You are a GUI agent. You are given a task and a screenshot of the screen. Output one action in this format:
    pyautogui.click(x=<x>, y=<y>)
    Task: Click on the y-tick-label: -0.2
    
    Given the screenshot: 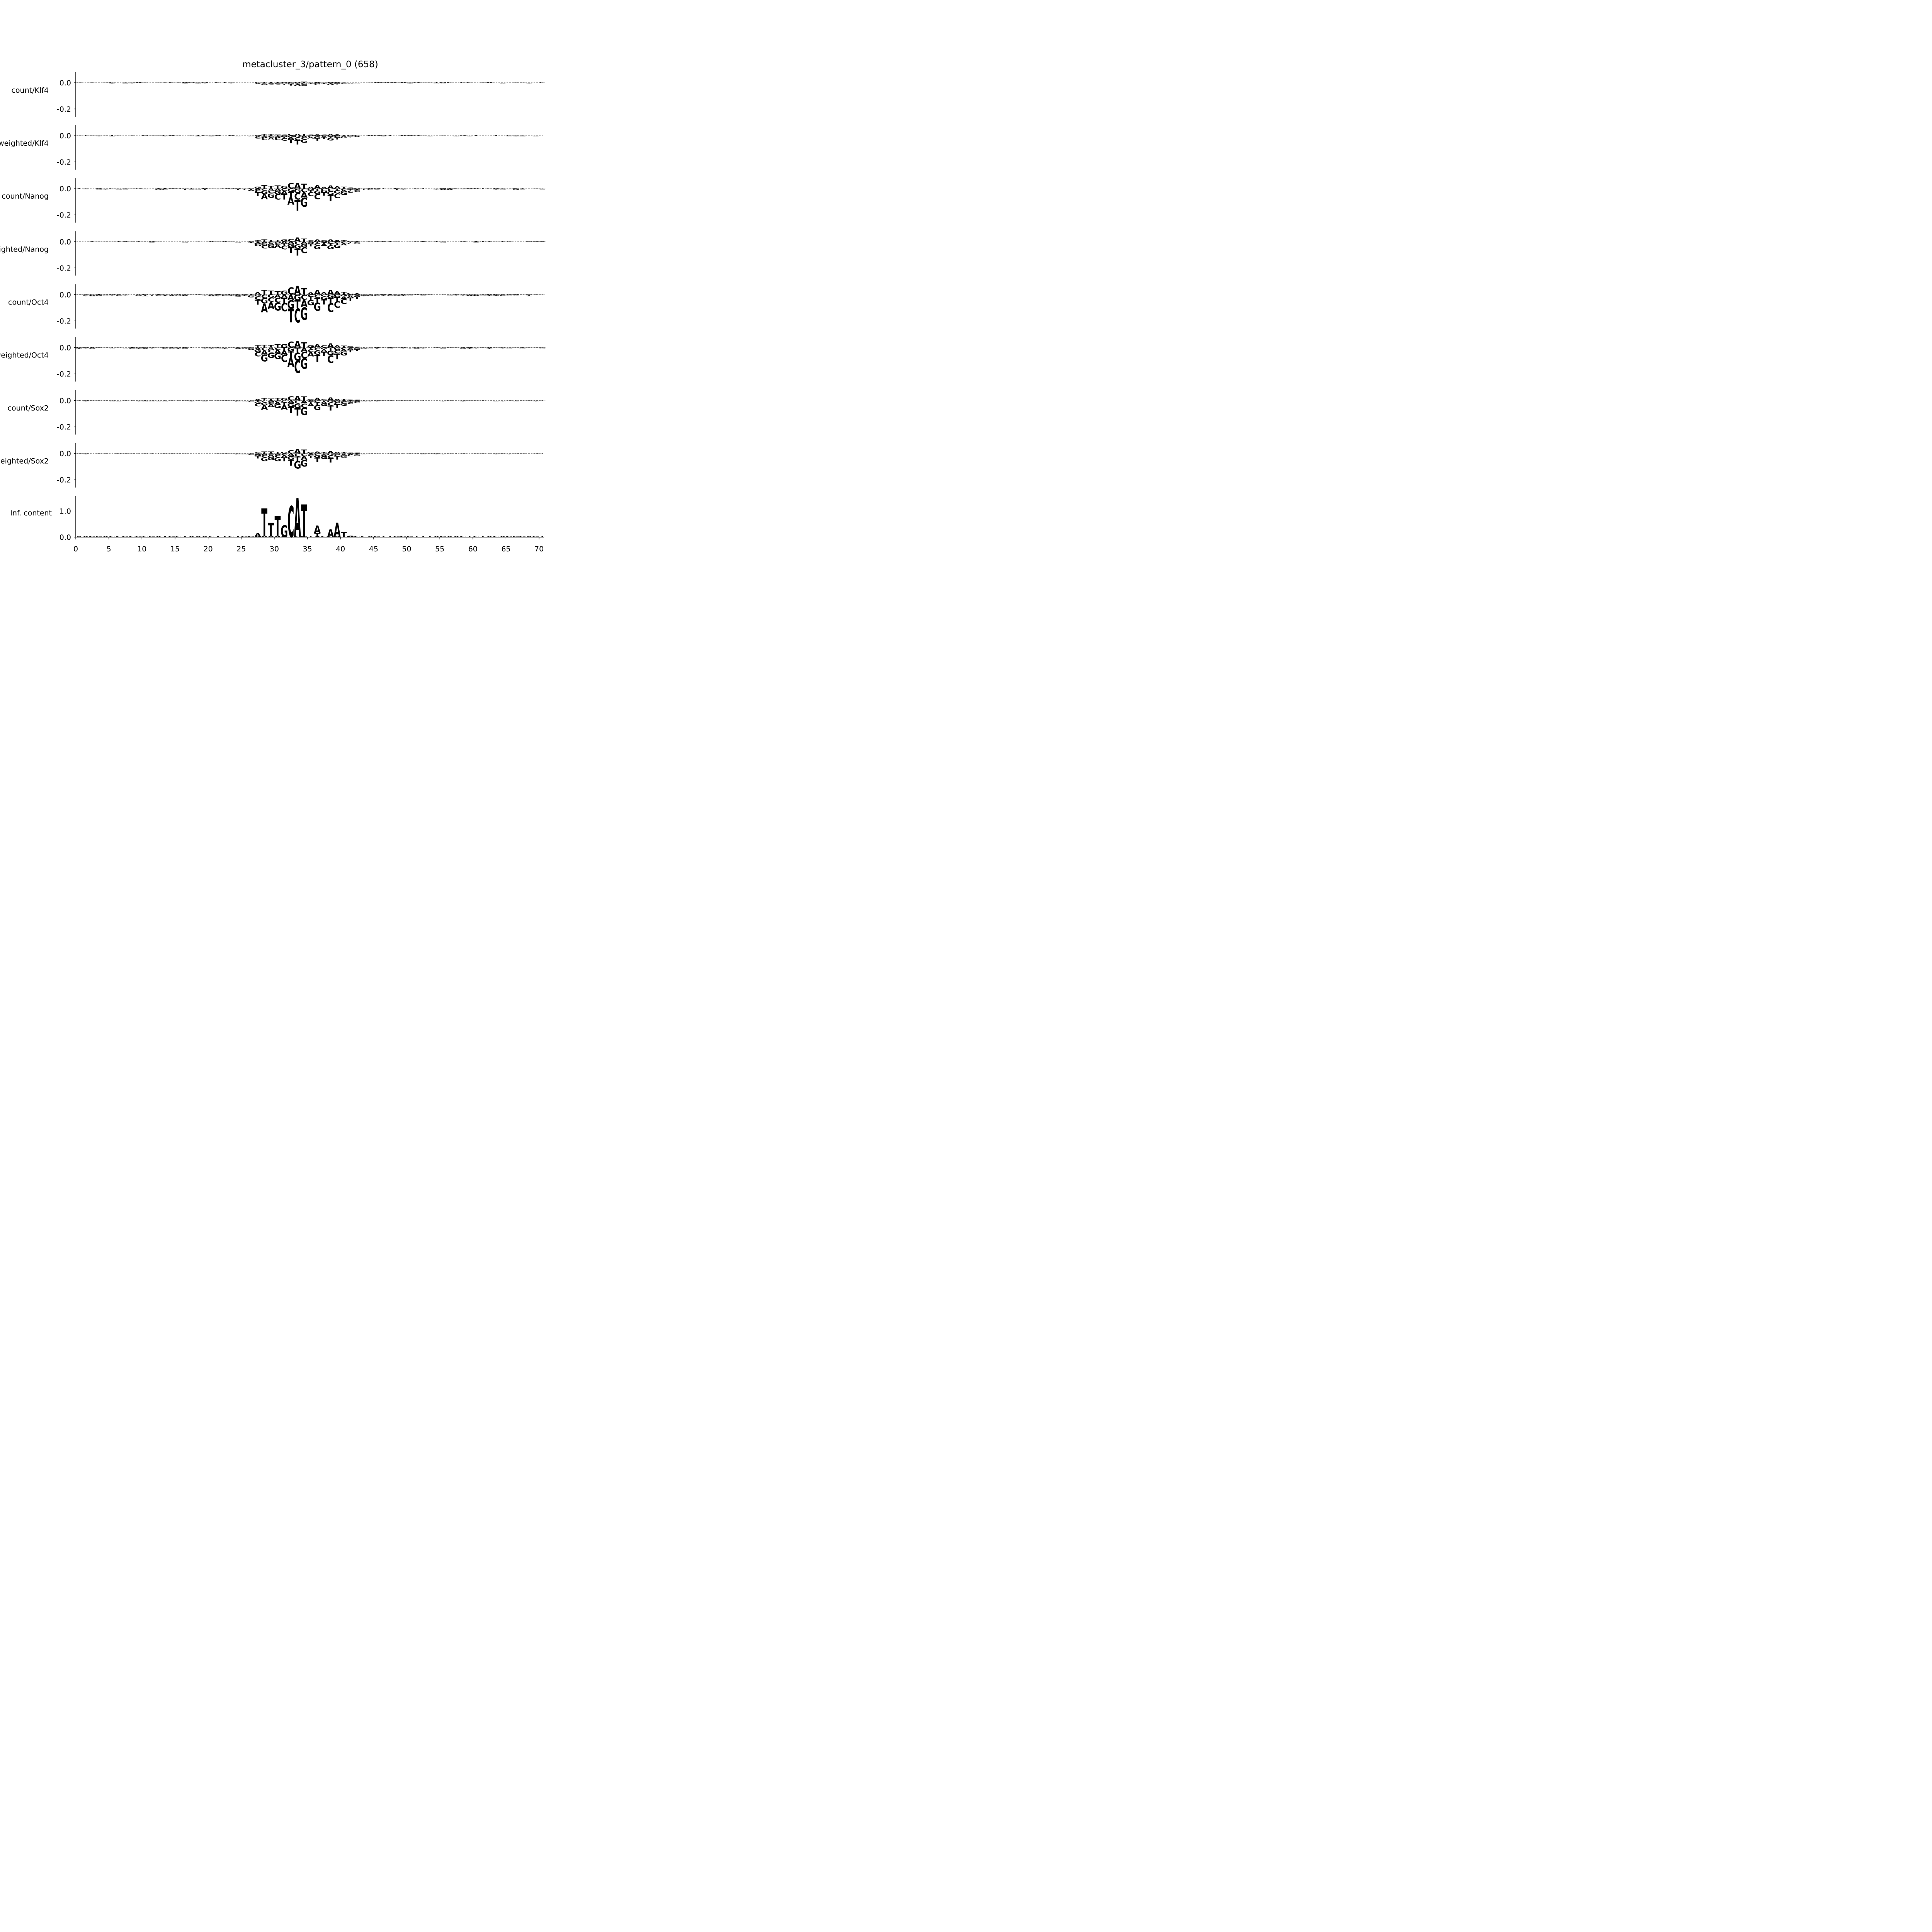 What is the action you would take?
    pyautogui.click(x=64, y=215)
    